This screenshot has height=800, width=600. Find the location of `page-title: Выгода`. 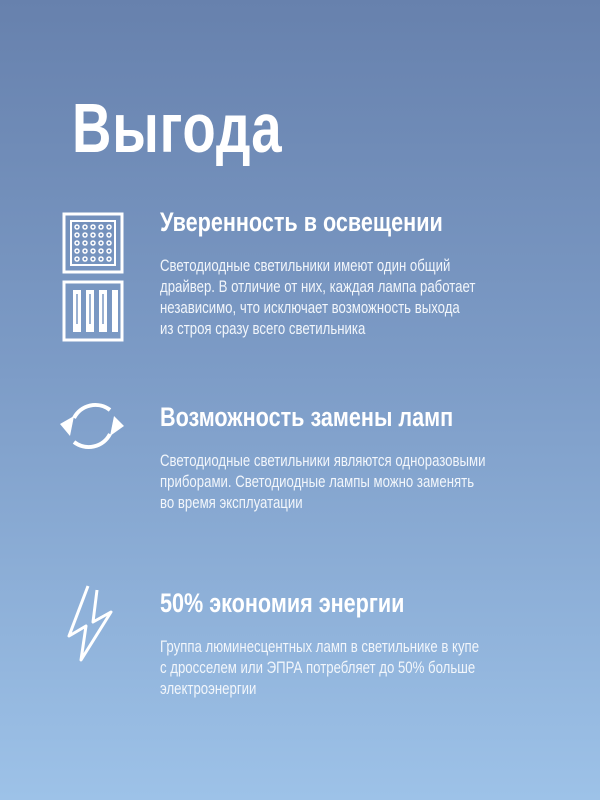

page-title: Выгода is located at coordinates (177, 128).